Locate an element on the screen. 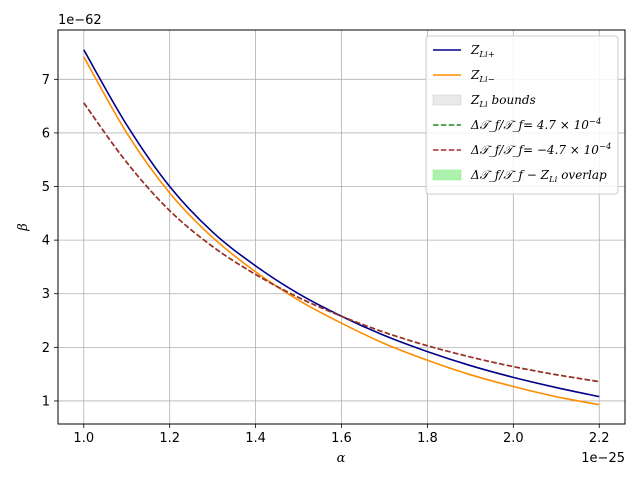  legend-label: ZLi+​ is located at coordinates (482, 51).